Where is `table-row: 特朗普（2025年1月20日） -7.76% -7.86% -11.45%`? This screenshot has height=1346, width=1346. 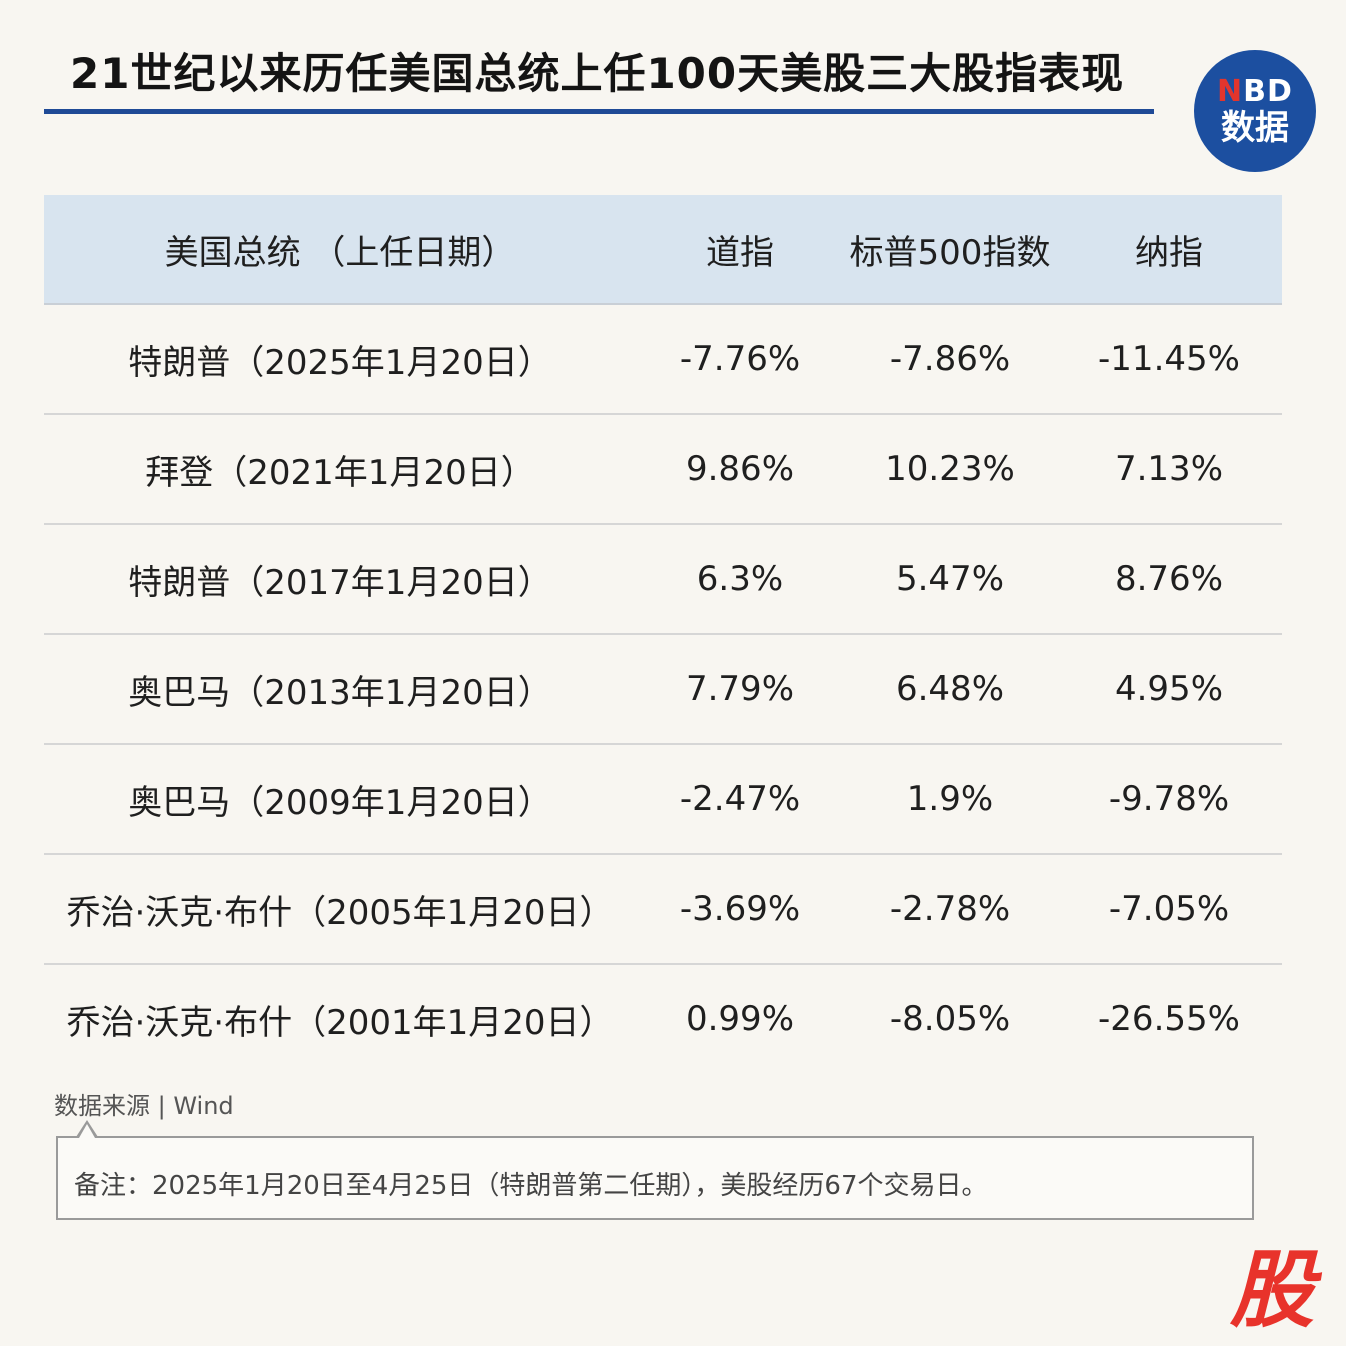 table-row: 特朗普（2025年1月20日） -7.76% -7.86% -11.45% is located at coordinates (663, 360).